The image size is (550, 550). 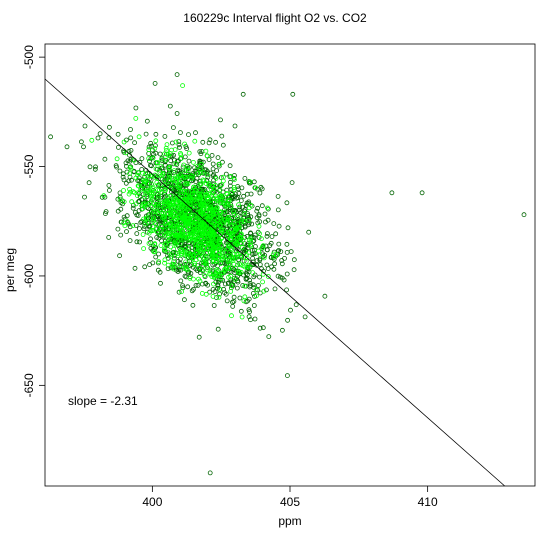 I want to click on x-tick-label: 410, so click(x=428, y=502).